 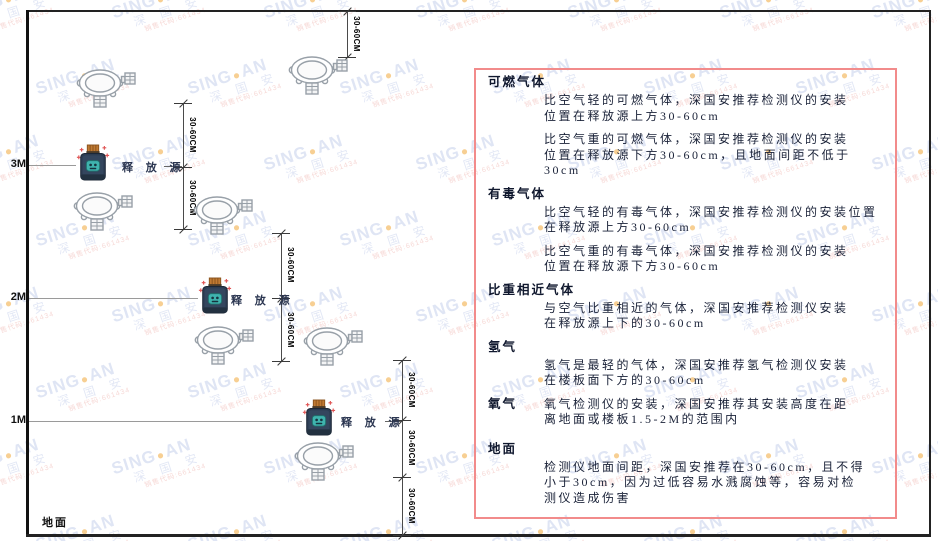 I want to click on guideline-paragraph: 比空气轻的有毒气体，深国安推荐检测仪的安装位置 在释放源上方30-60cm, so click(x=714, y=220).